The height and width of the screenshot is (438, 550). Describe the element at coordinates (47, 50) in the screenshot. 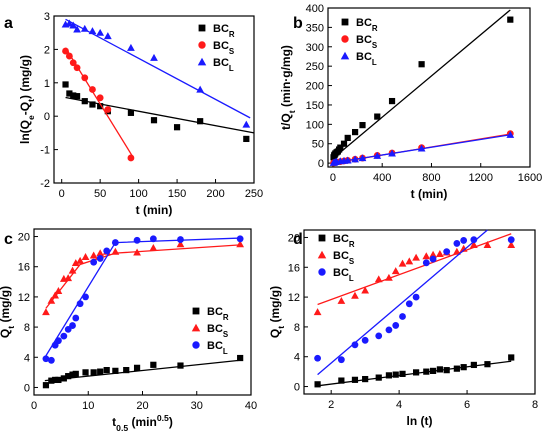

I see `y-tick-label: 2` at that location.